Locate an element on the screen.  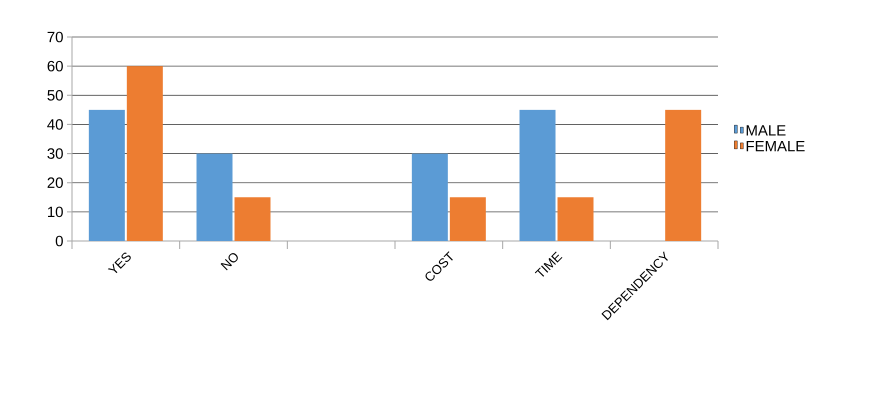
y-tick-label: 10 is located at coordinates (55, 212).